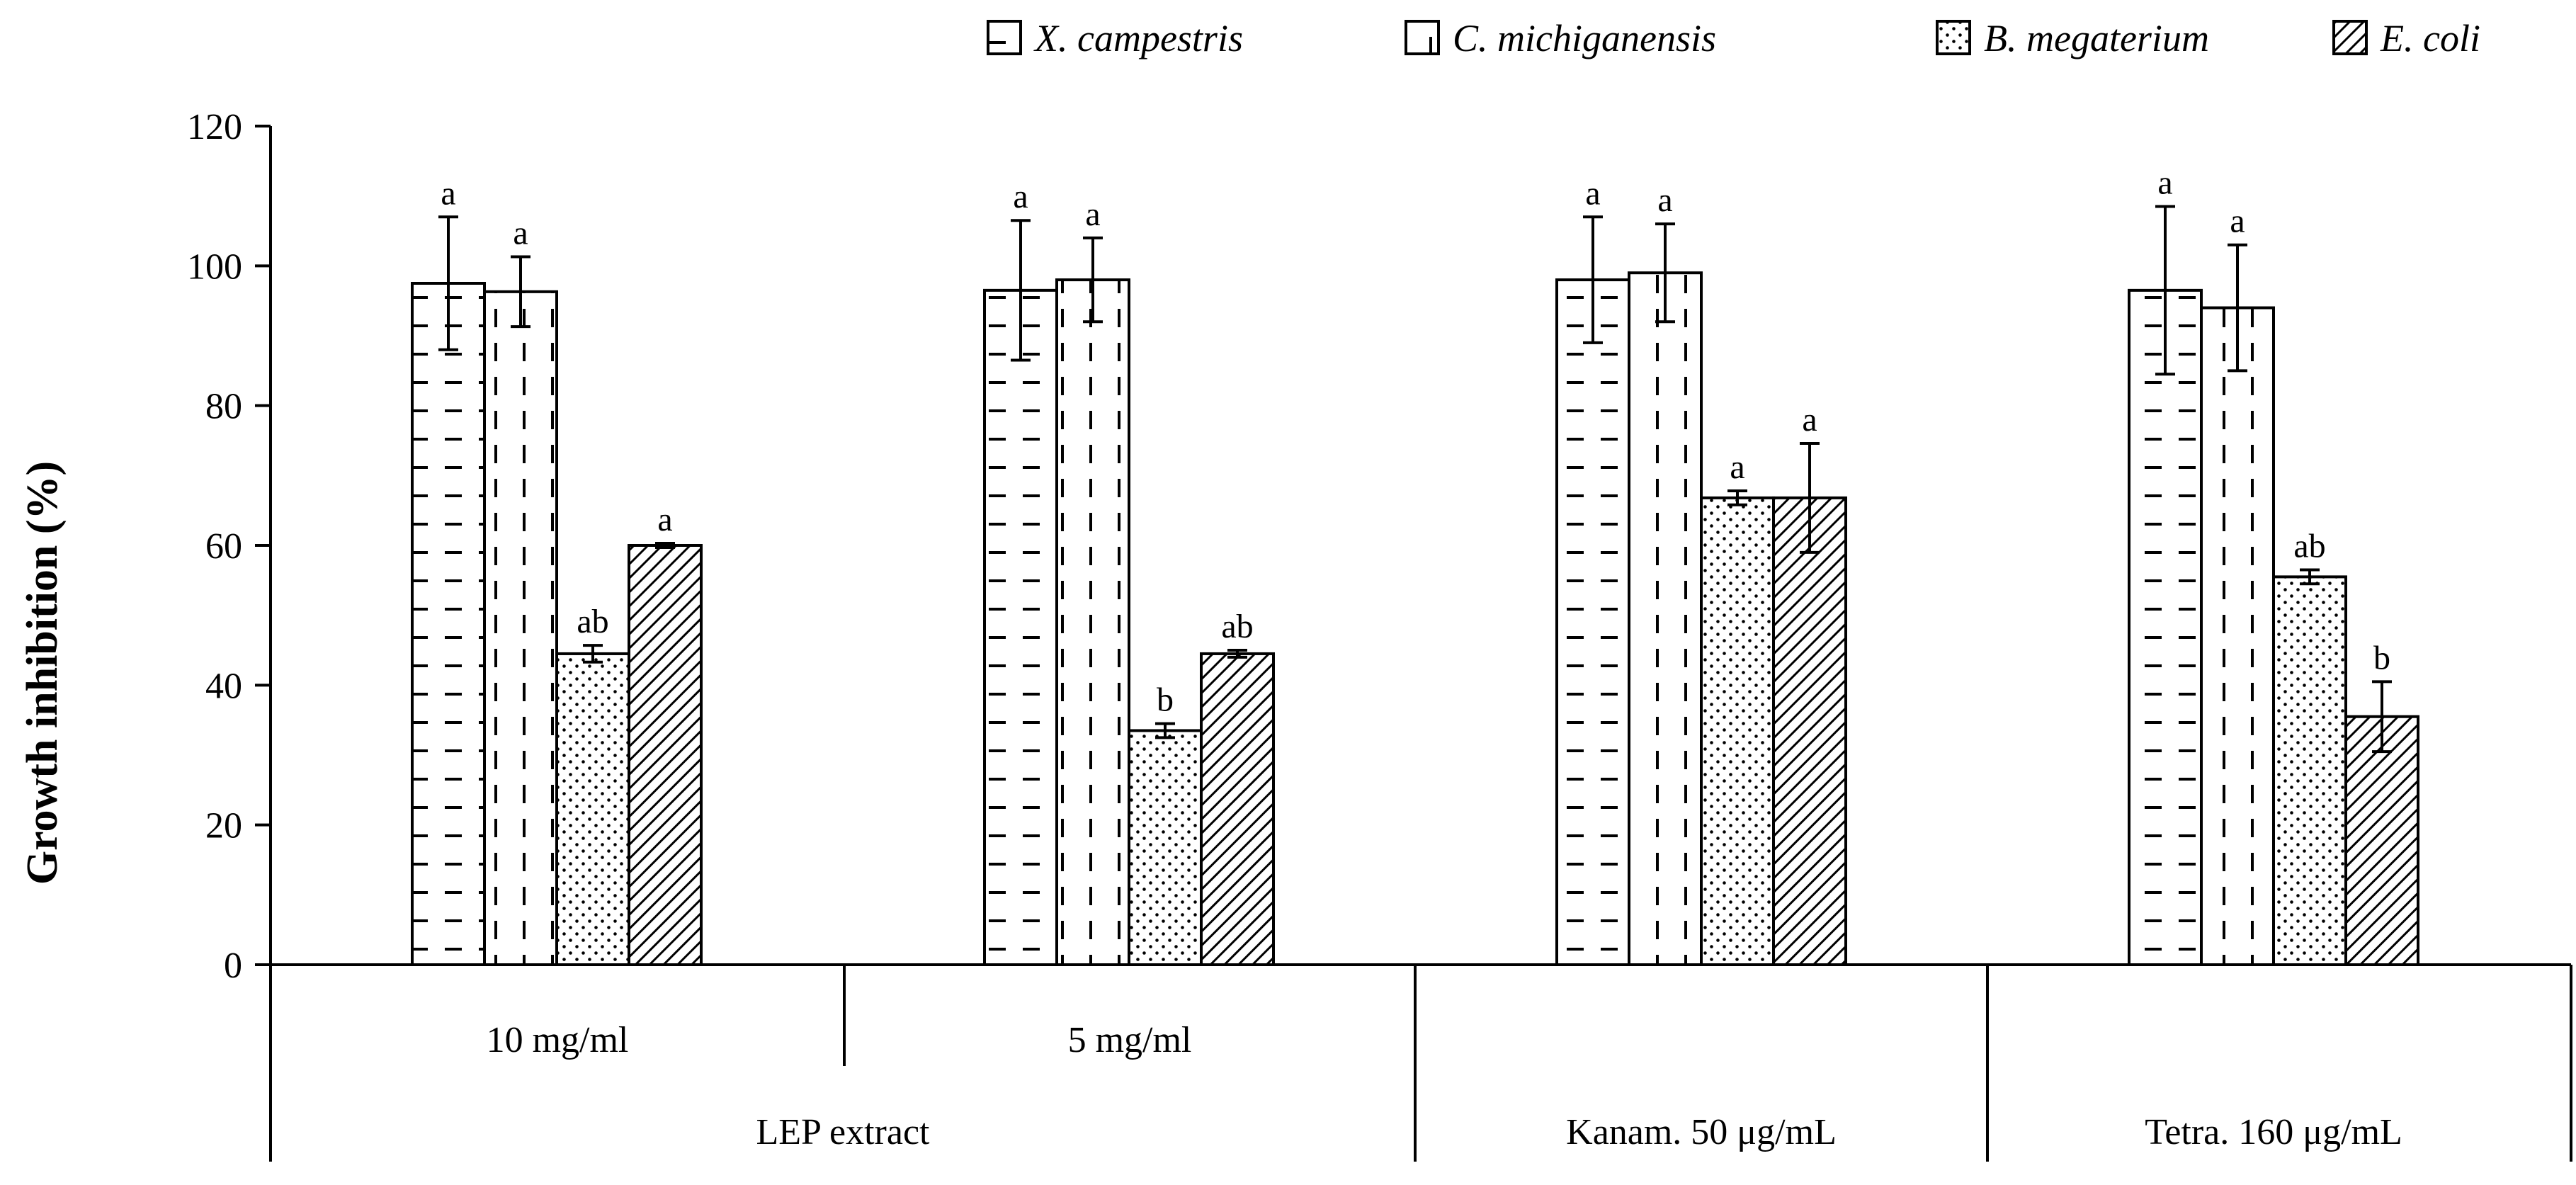 This screenshot has height=1185, width=2576. What do you see at coordinates (1584, 38) in the screenshot?
I see `legend-label: C. michiganensis` at bounding box center [1584, 38].